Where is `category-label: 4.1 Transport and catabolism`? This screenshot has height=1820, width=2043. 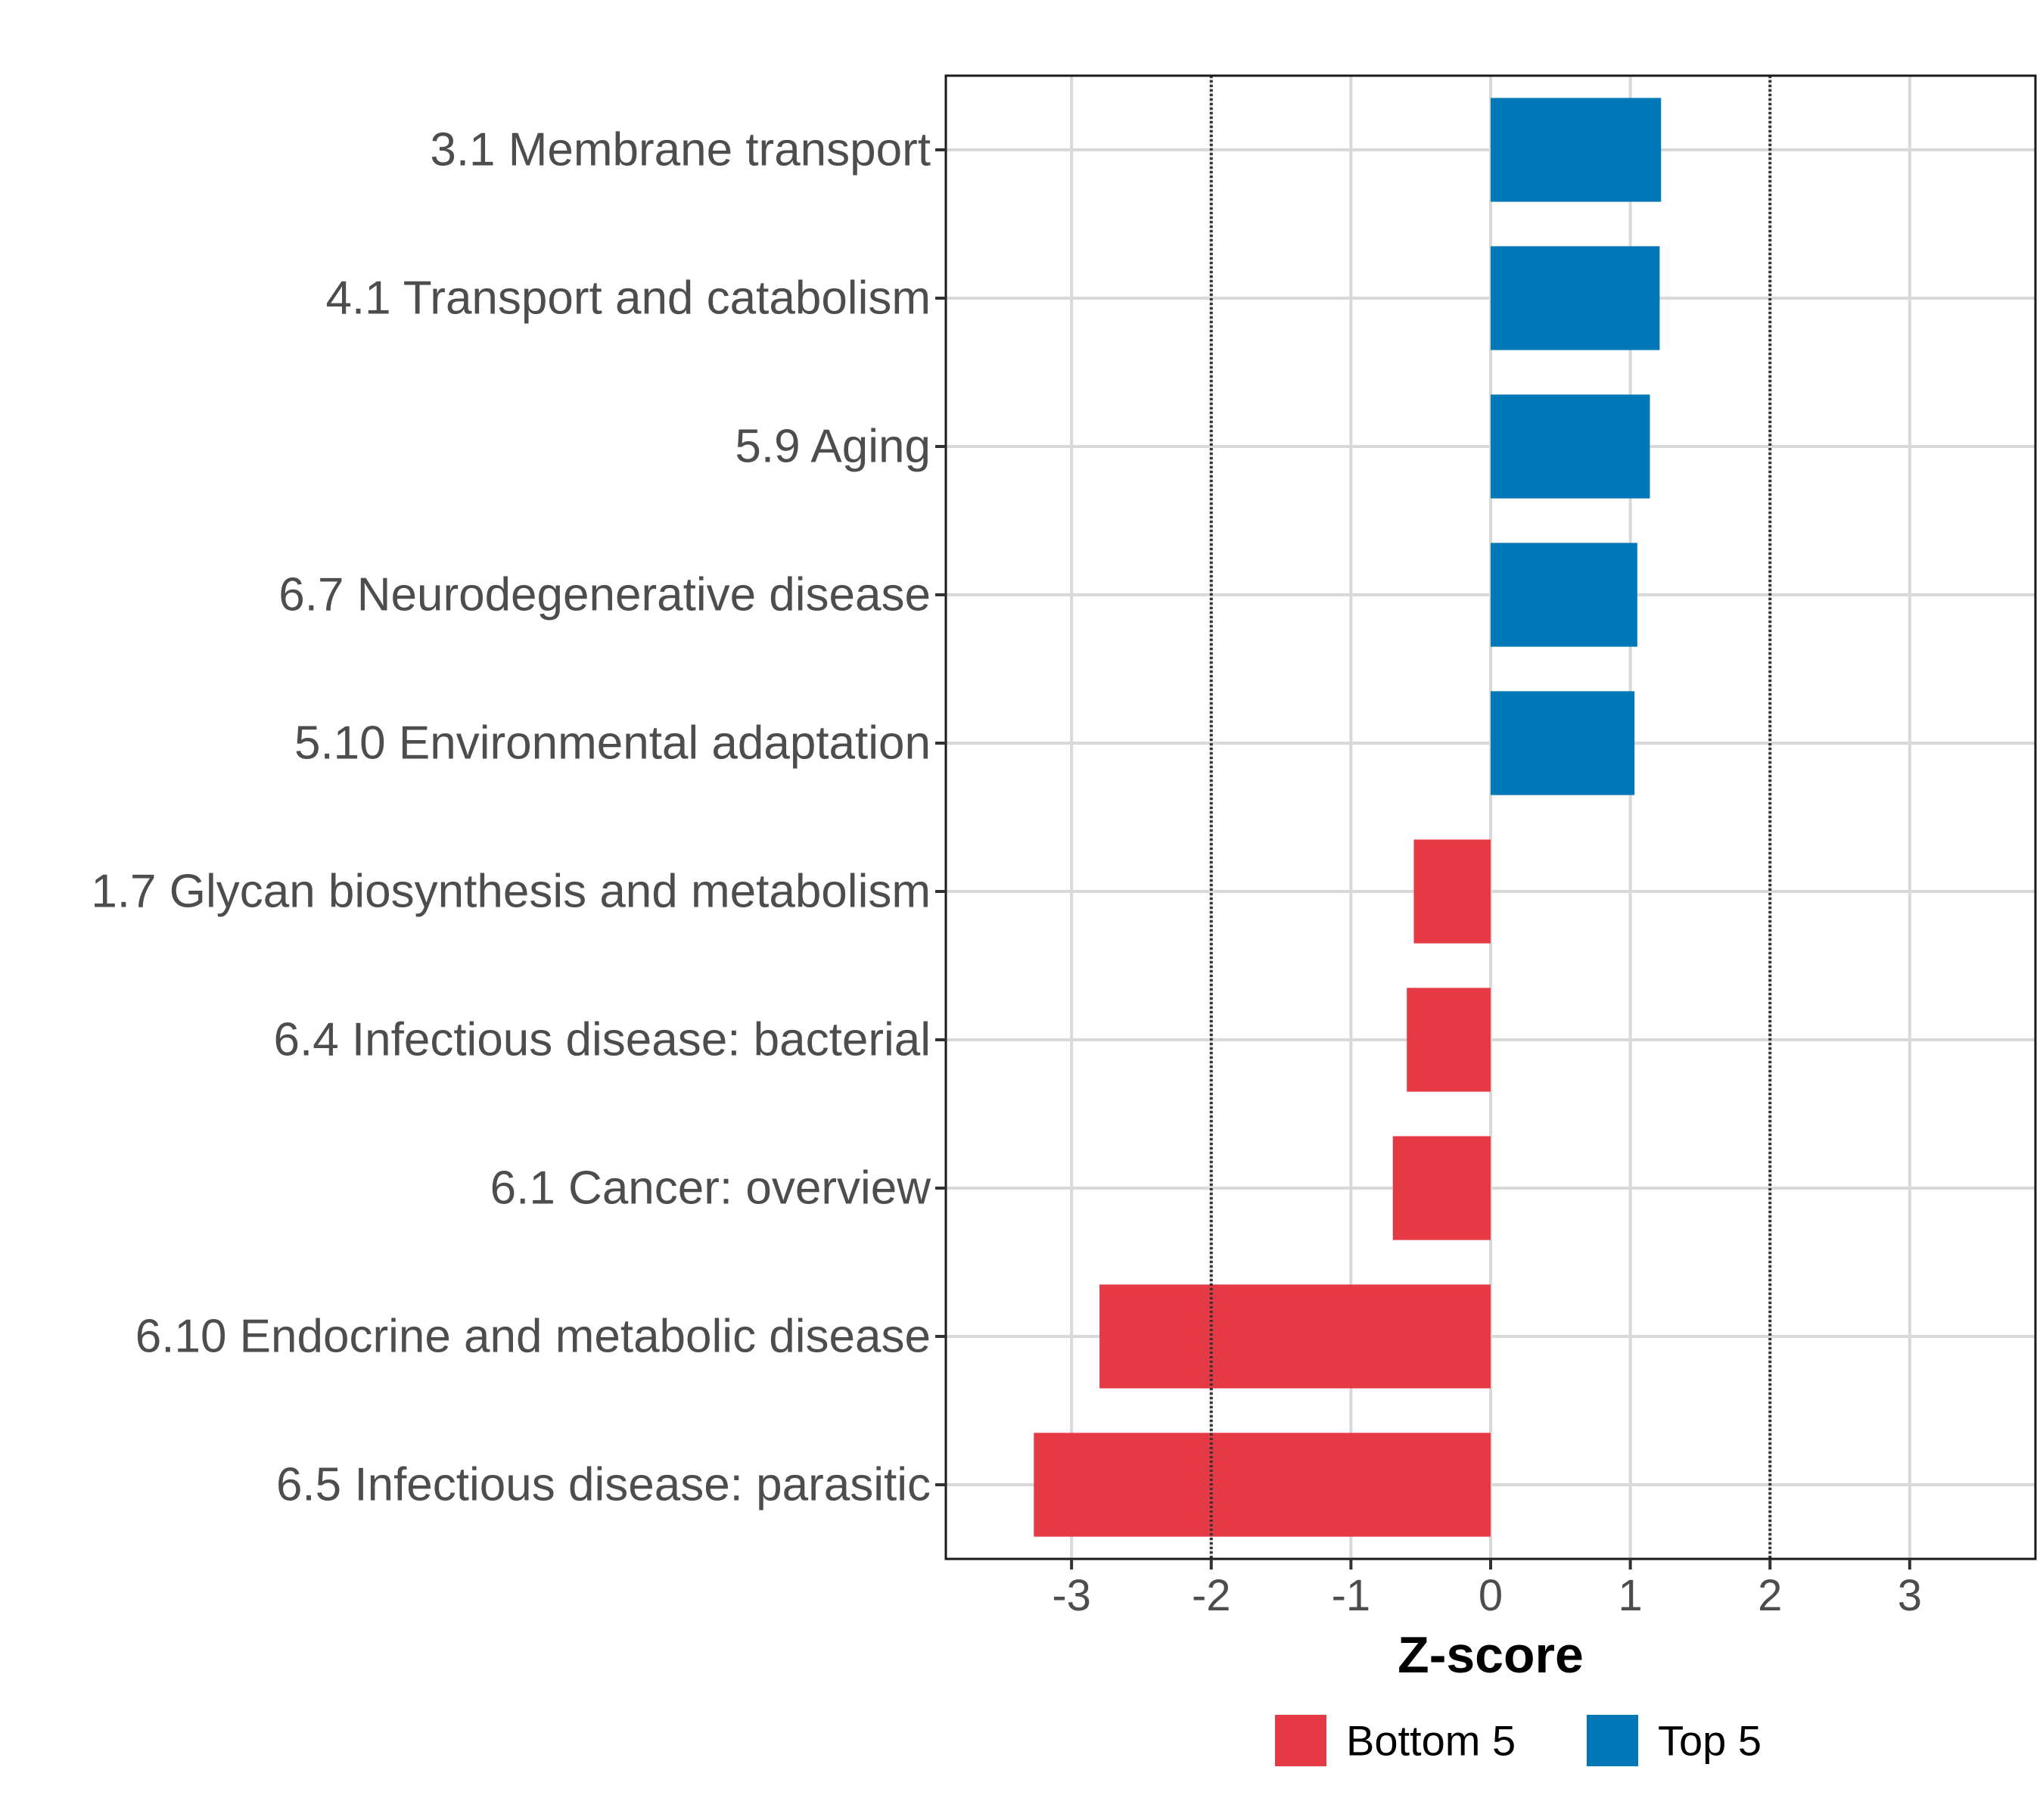
category-label: 4.1 Transport and catabolism is located at coordinates (628, 298).